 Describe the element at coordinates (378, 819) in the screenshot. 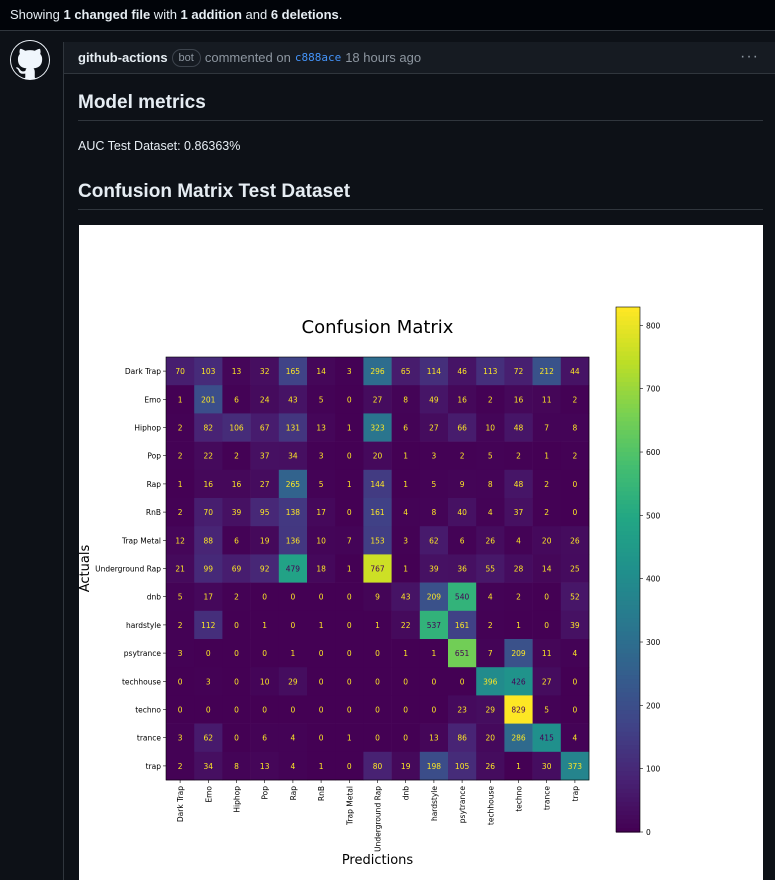

I see `x-tick-label: Underground Rap` at that location.